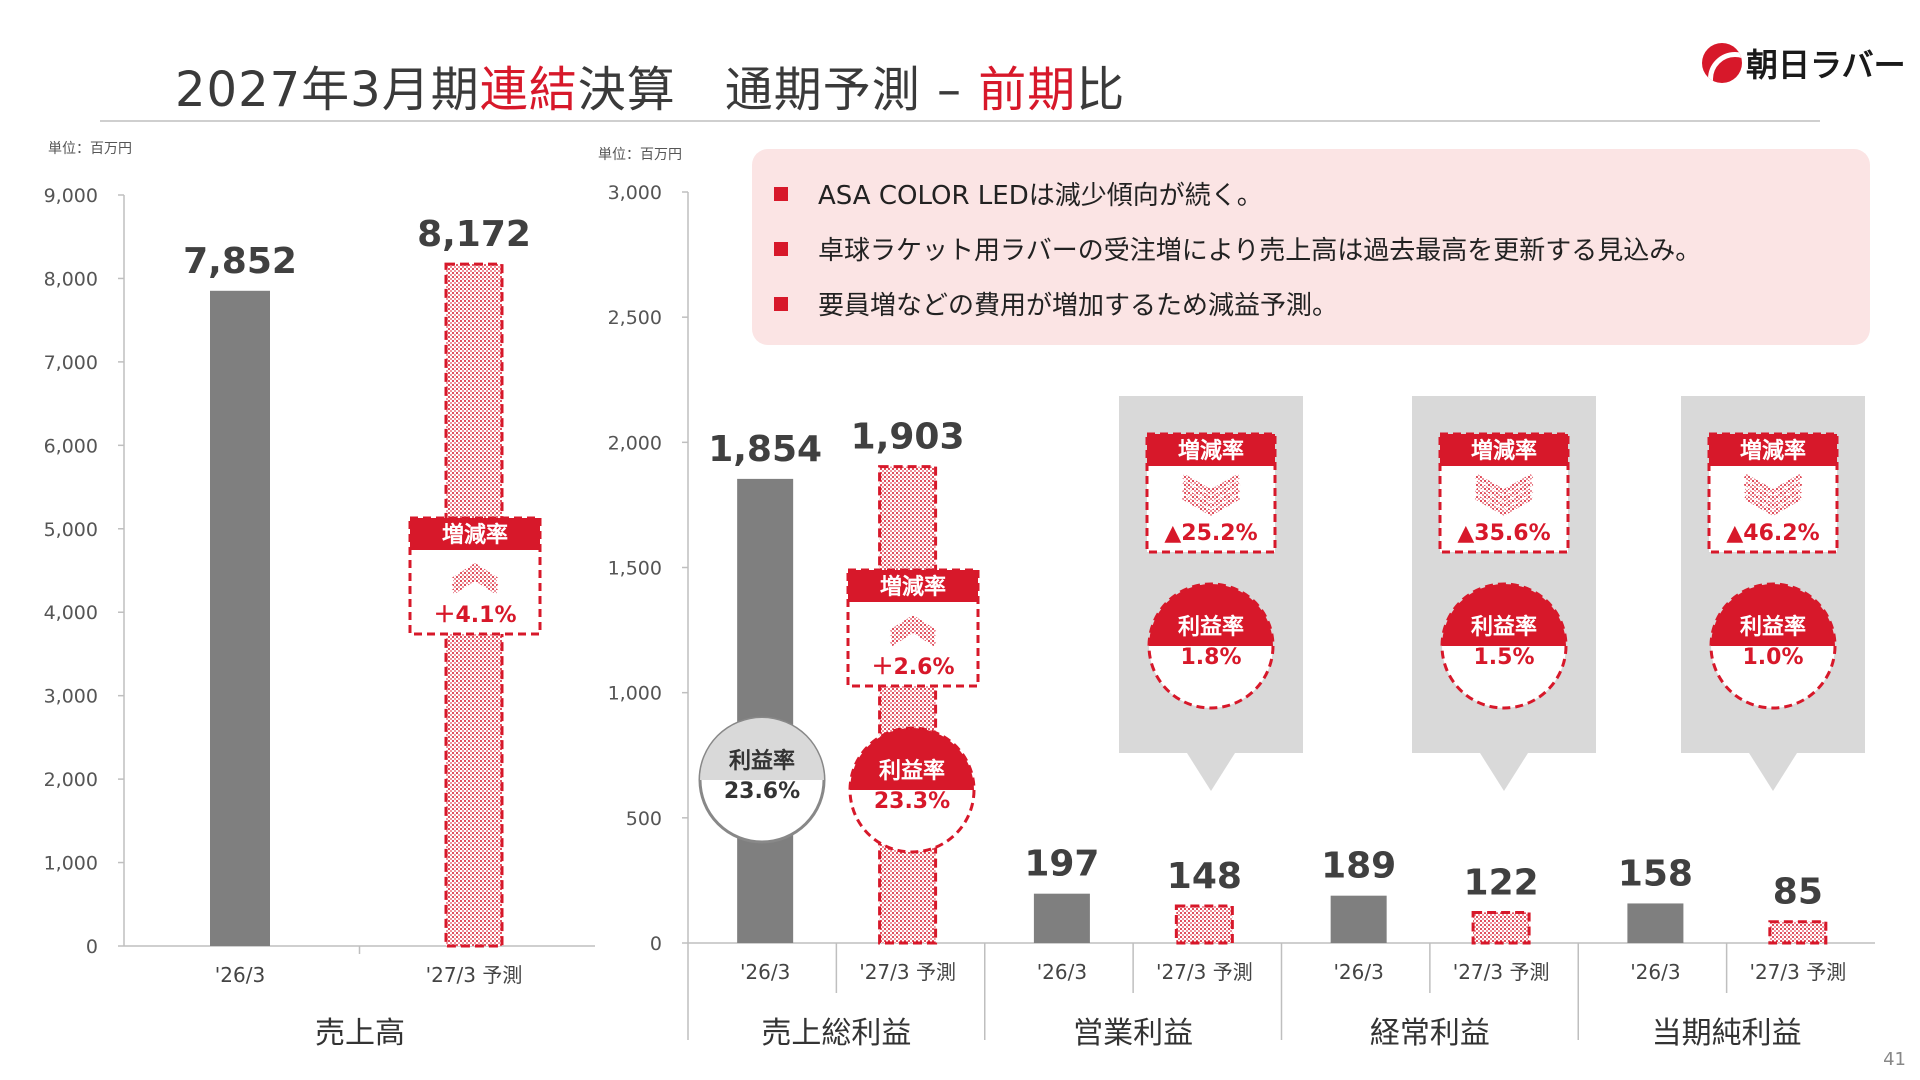 This screenshot has height=1080, width=1920. Describe the element at coordinates (71, 363) in the screenshot. I see `y-tick-label-left: 7,000` at that location.